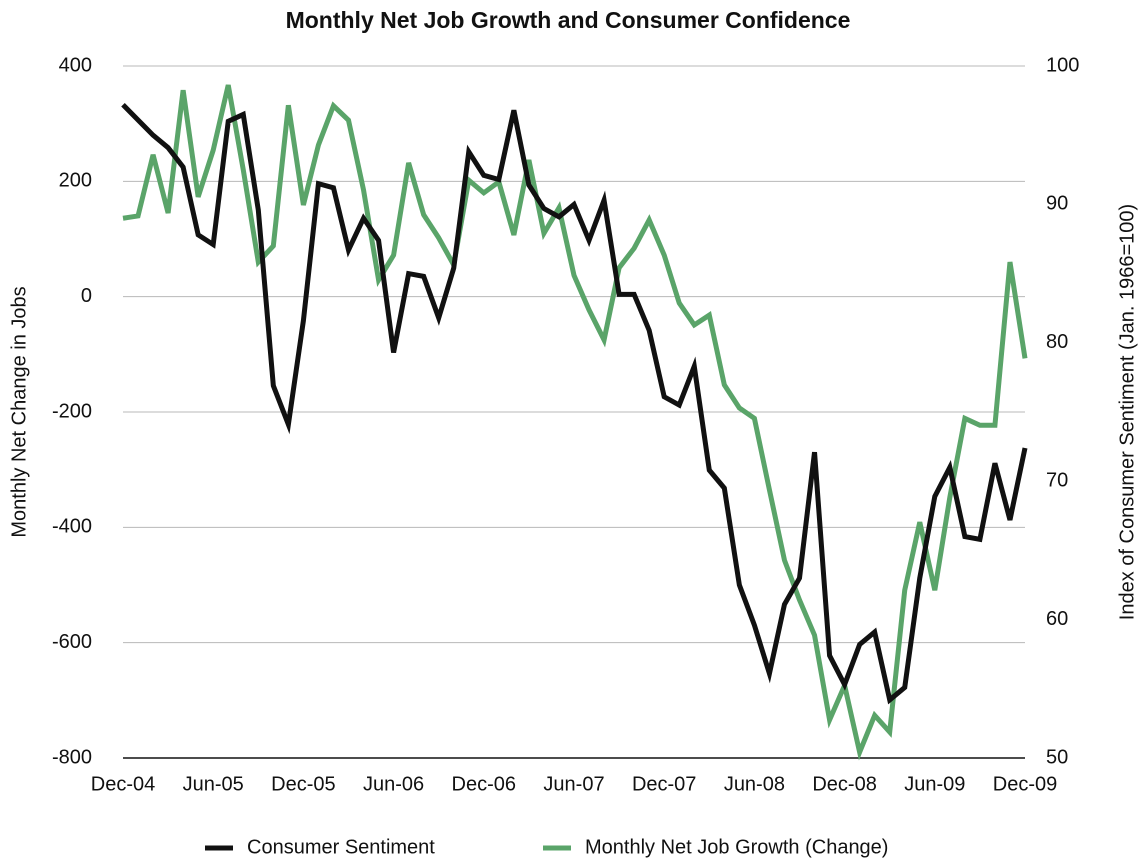 This screenshot has height=865, width=1146. I want to click on x-tick-label: Dec-08, so click(844, 784).